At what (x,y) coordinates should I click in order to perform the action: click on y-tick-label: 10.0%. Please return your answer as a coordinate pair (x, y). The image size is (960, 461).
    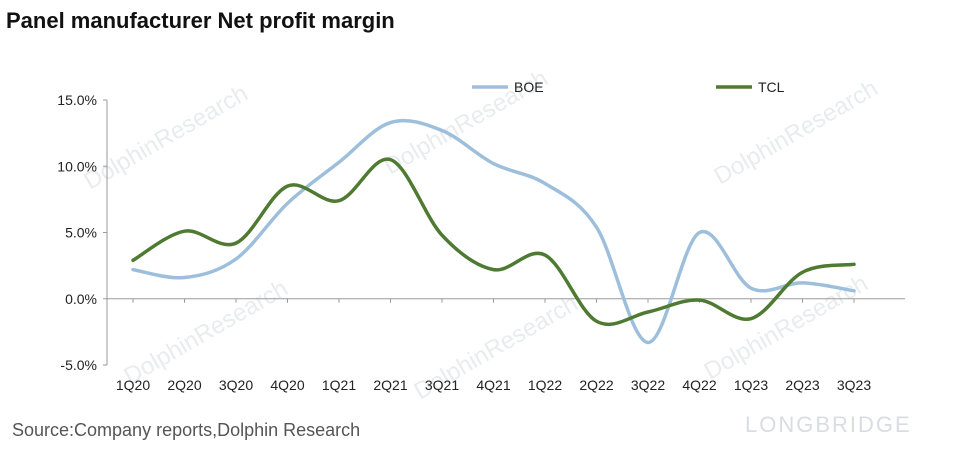
    Looking at the image, I should click on (77, 166).